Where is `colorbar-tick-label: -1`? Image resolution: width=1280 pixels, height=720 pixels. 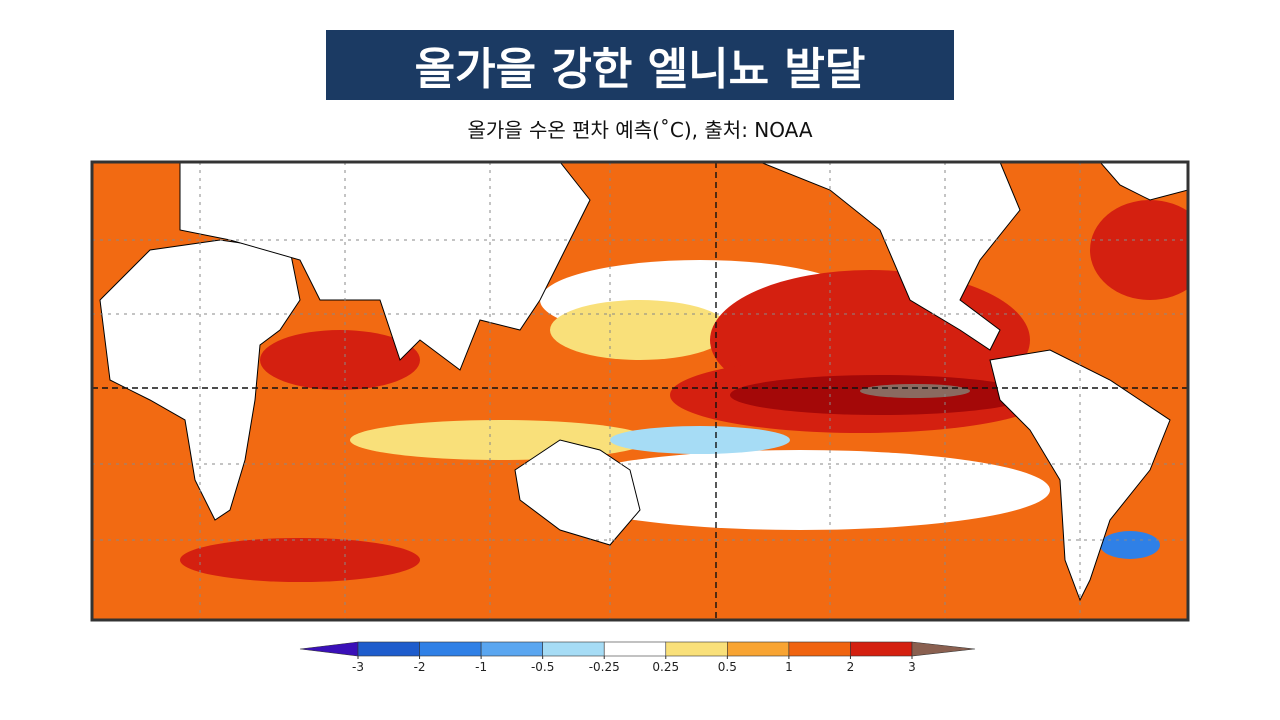
colorbar-tick-label: -1 is located at coordinates (481, 667).